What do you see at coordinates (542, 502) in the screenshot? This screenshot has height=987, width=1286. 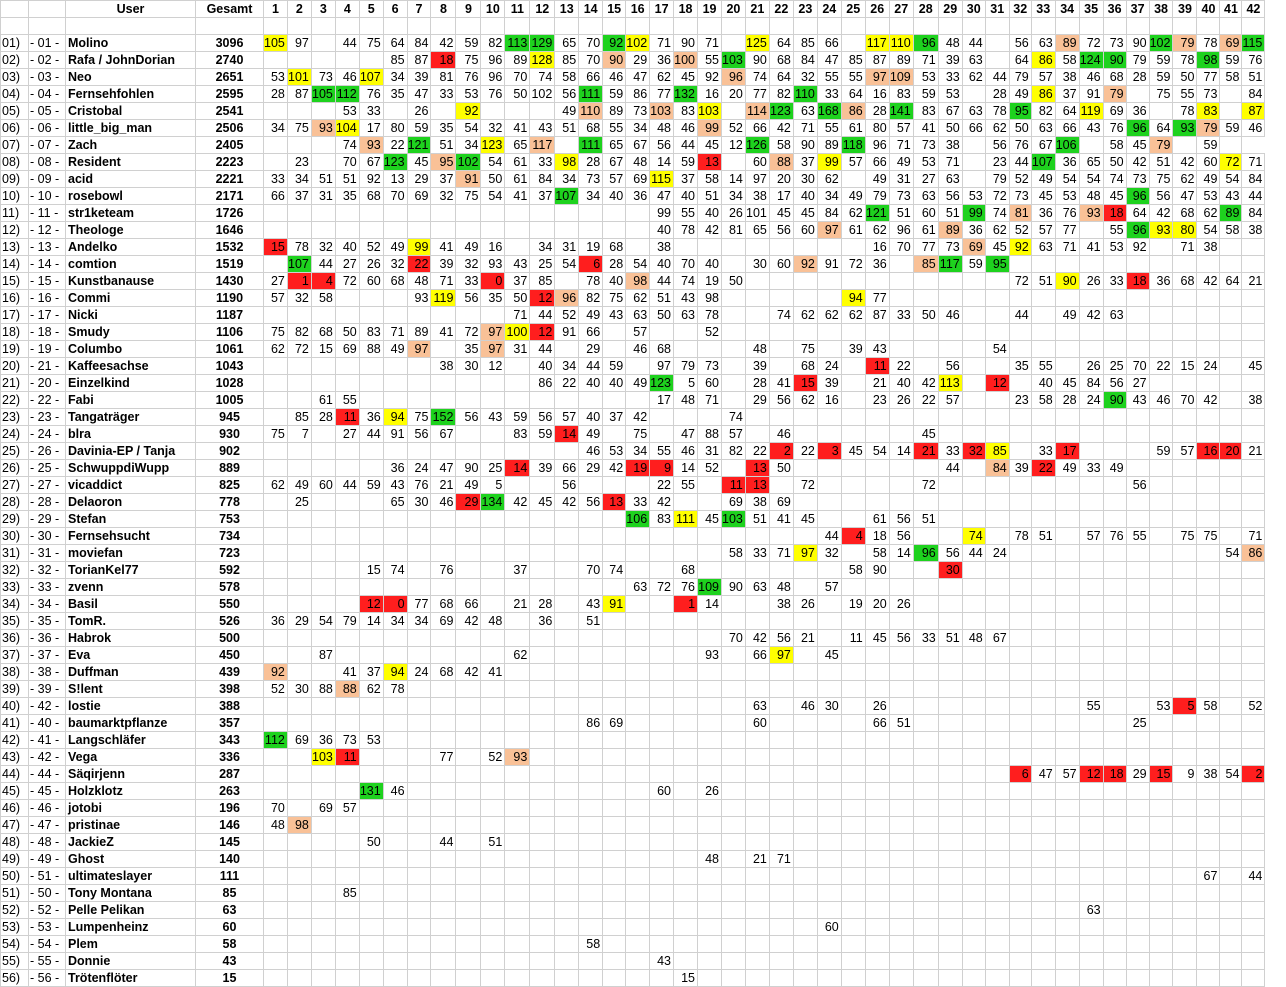 I see `week-12-score-cell: 45` at bounding box center [542, 502].